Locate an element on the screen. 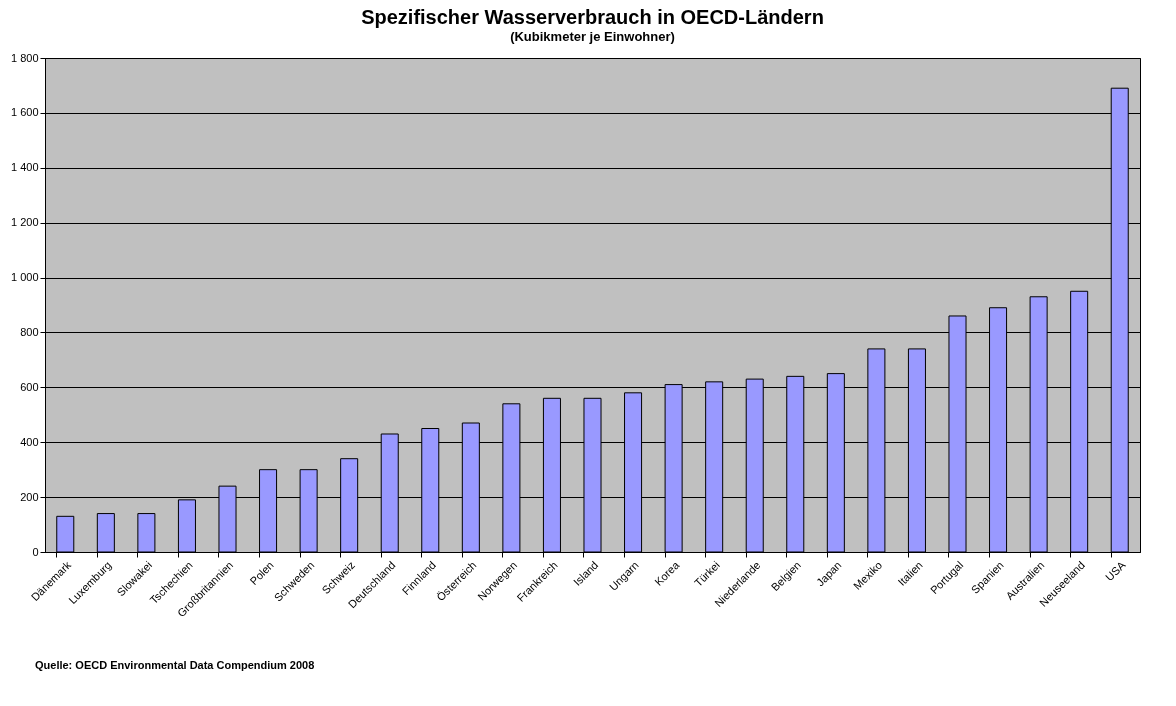  y-tick-label: 600 is located at coordinates (29, 386).